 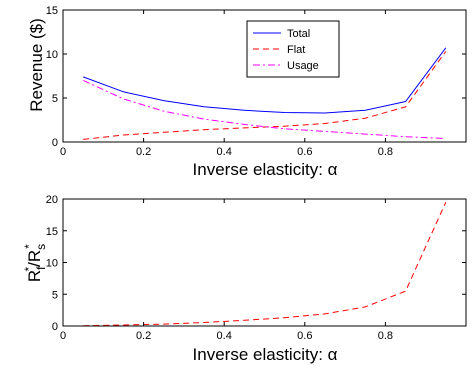 I want to click on revenue-y-tick-label: 0, so click(x=55, y=143).